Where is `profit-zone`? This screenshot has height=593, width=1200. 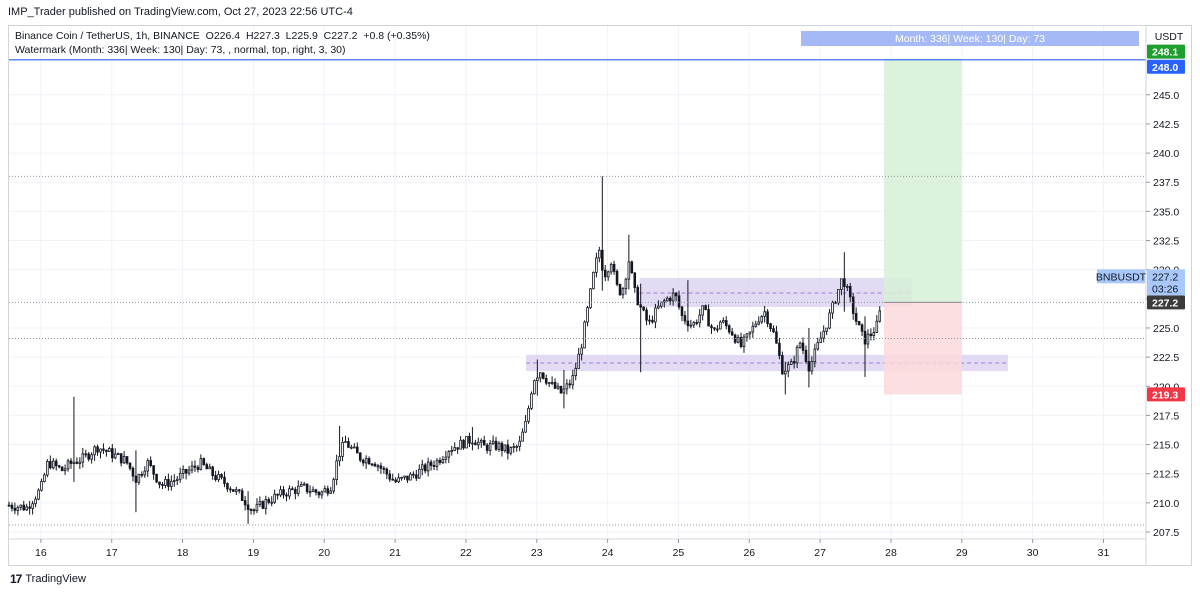 profit-zone is located at coordinates (922, 180).